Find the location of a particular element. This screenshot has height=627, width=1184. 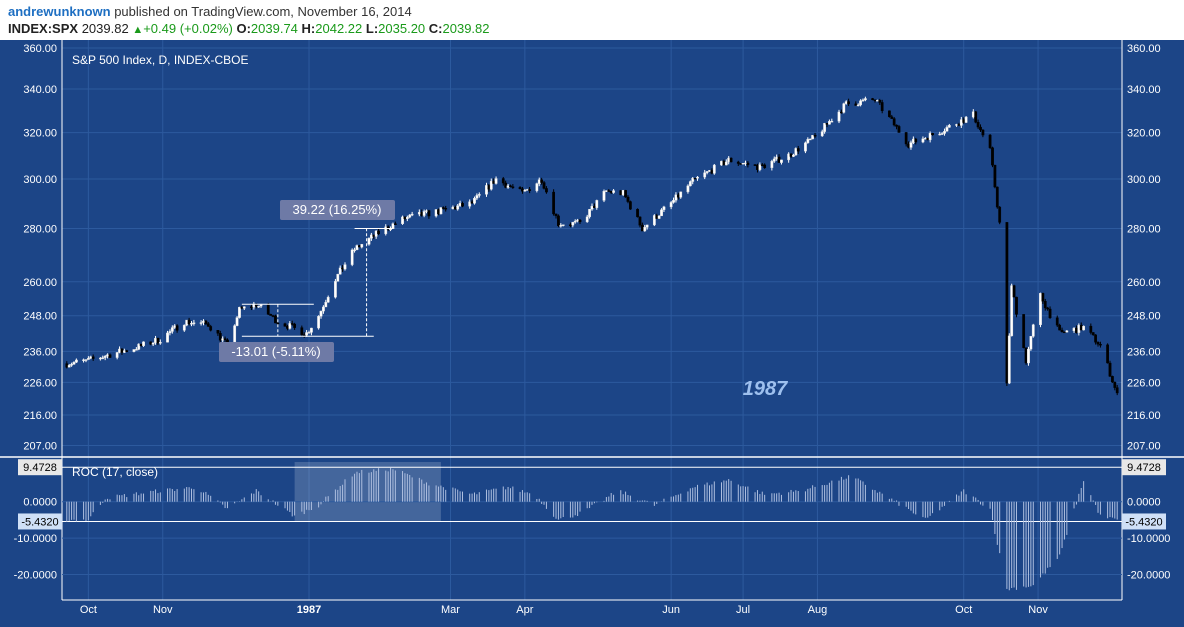

up-arrow-icon: ▲ is located at coordinates (138, 30).